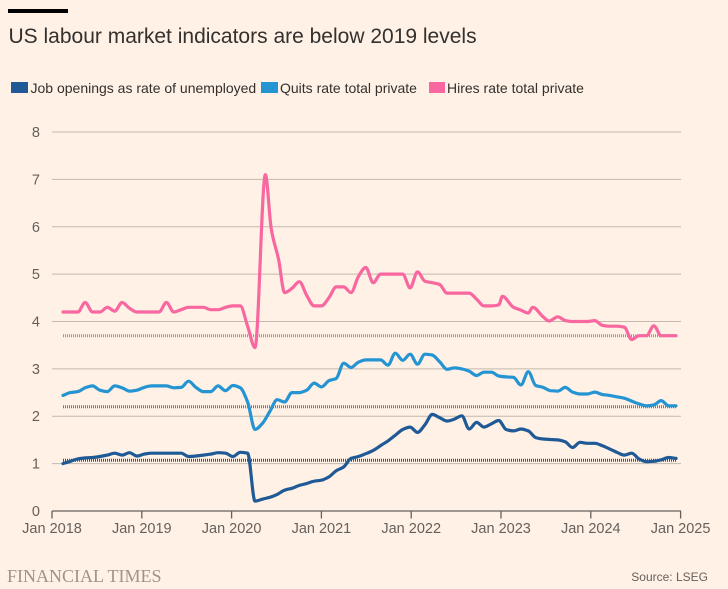 Image resolution: width=728 pixels, height=589 pixels. I want to click on svg-text: Jan 2021, so click(322, 529).